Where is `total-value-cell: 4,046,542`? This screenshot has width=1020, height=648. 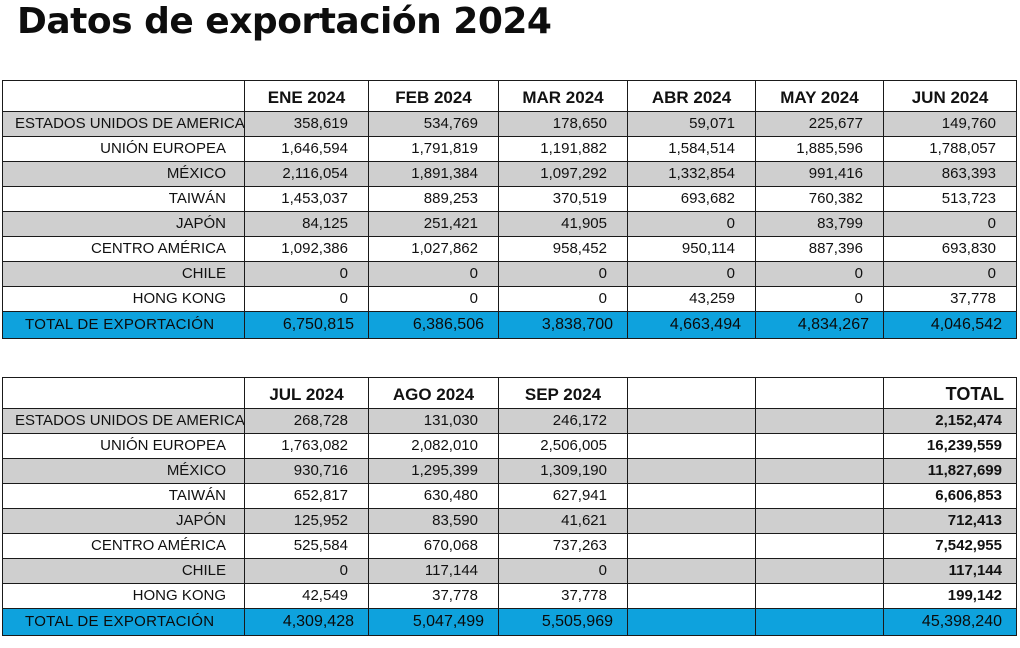
total-value-cell: 4,046,542 is located at coordinates (950, 325).